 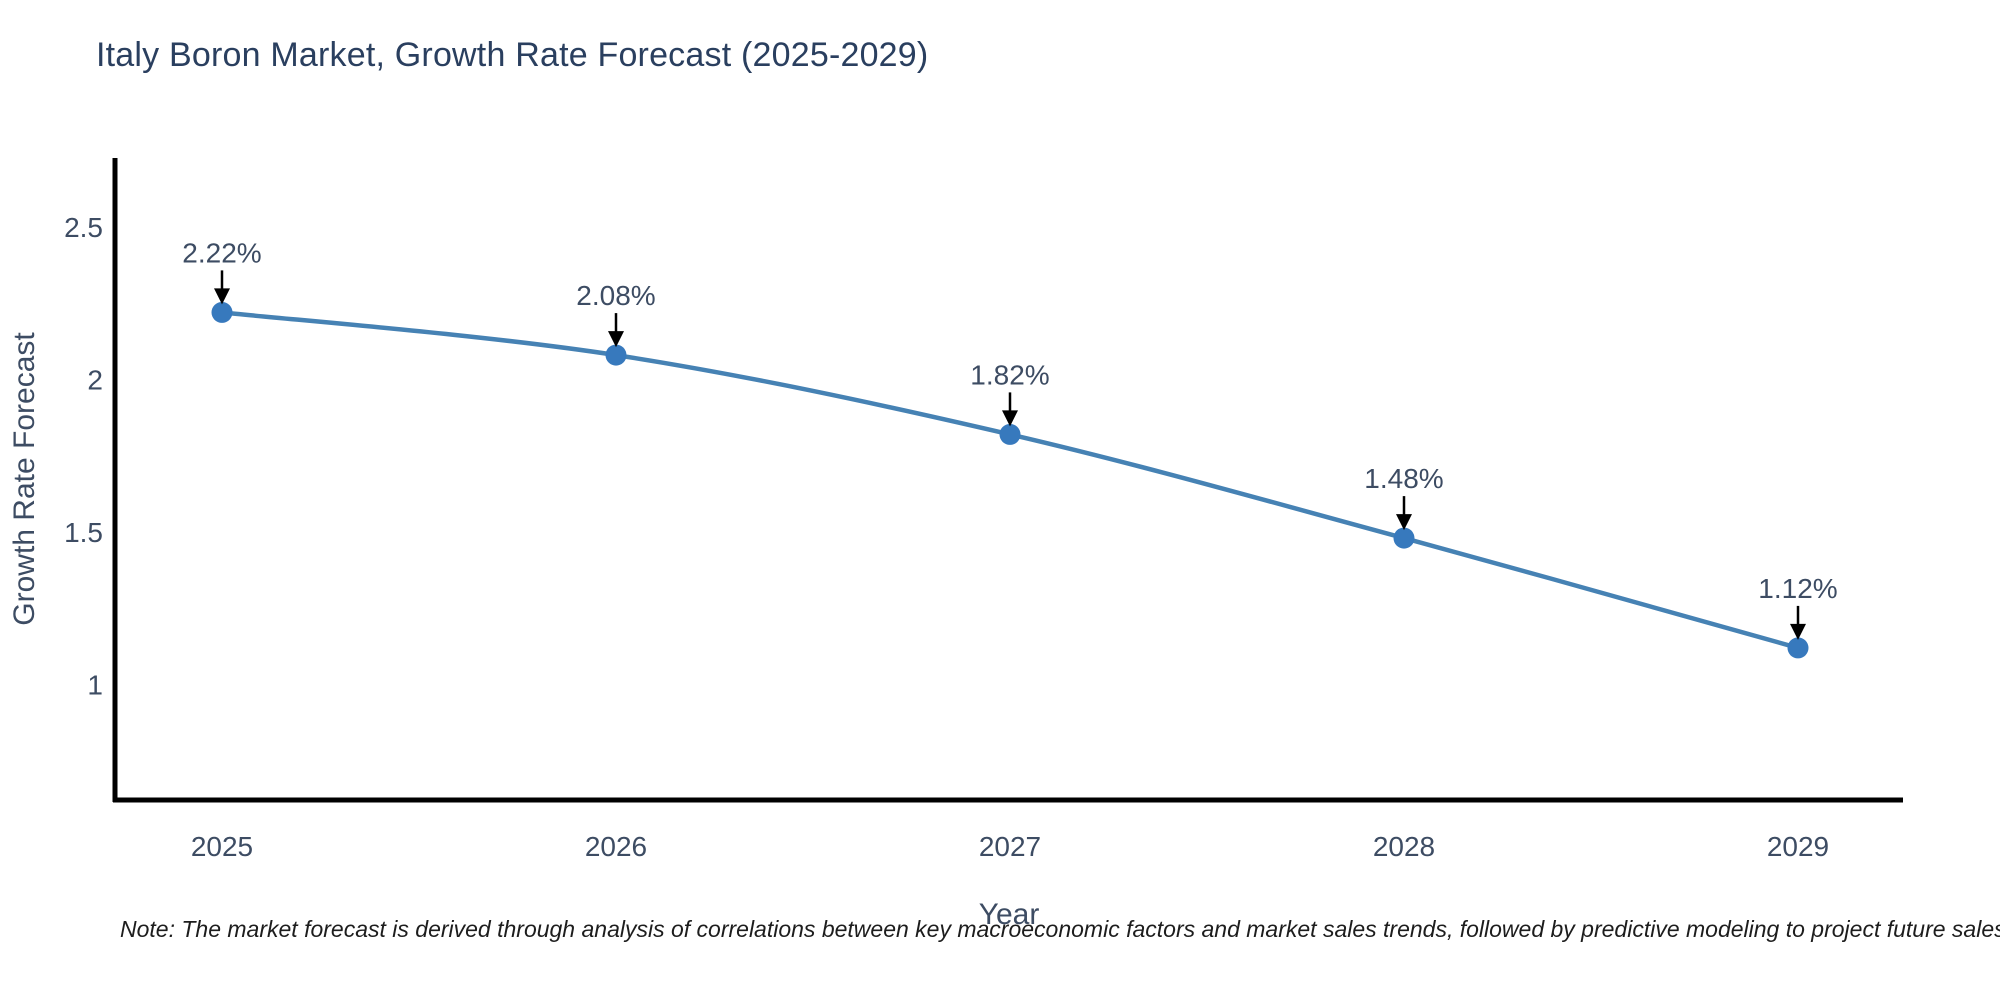 I want to click on data-point-label: 1.82%, so click(x=1009, y=374).